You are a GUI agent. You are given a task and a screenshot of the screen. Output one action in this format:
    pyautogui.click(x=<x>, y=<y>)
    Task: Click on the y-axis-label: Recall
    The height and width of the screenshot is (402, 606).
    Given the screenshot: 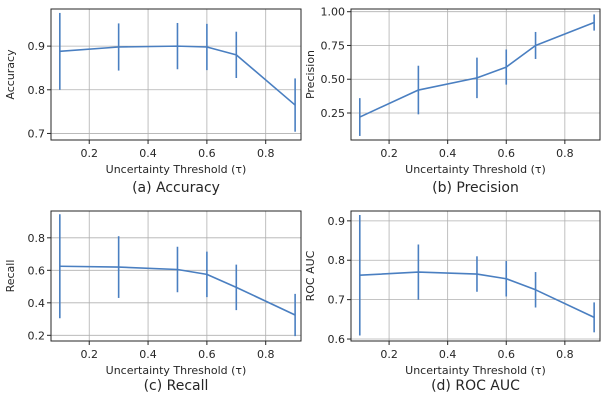 What is the action you would take?
    pyautogui.click(x=10, y=276)
    